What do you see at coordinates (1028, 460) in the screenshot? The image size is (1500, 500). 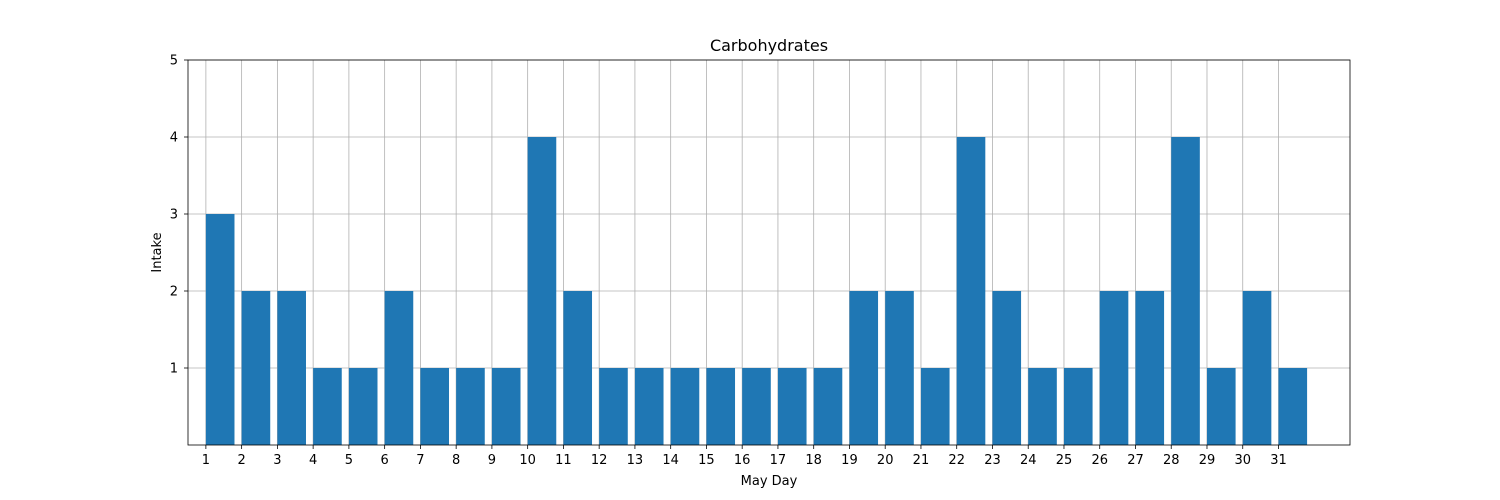 I see `x-tick-label: 24` at bounding box center [1028, 460].